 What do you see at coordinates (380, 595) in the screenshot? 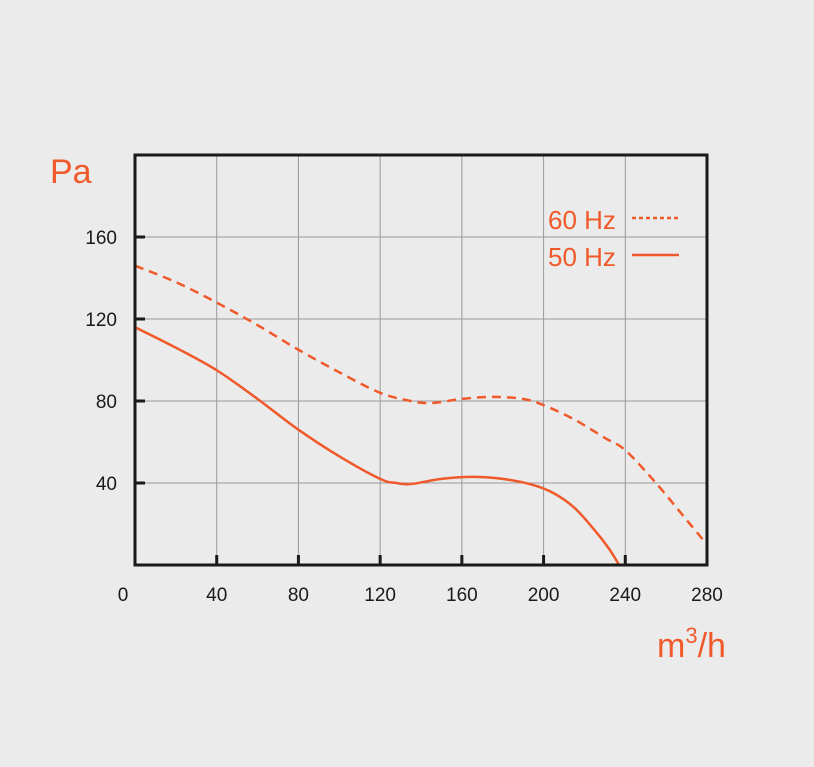
I see `x-tick-label: 120` at bounding box center [380, 595].